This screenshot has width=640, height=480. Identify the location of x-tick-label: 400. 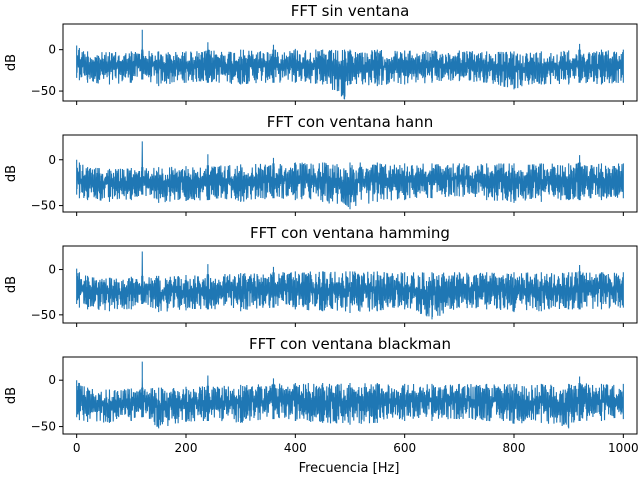
(295, 448).